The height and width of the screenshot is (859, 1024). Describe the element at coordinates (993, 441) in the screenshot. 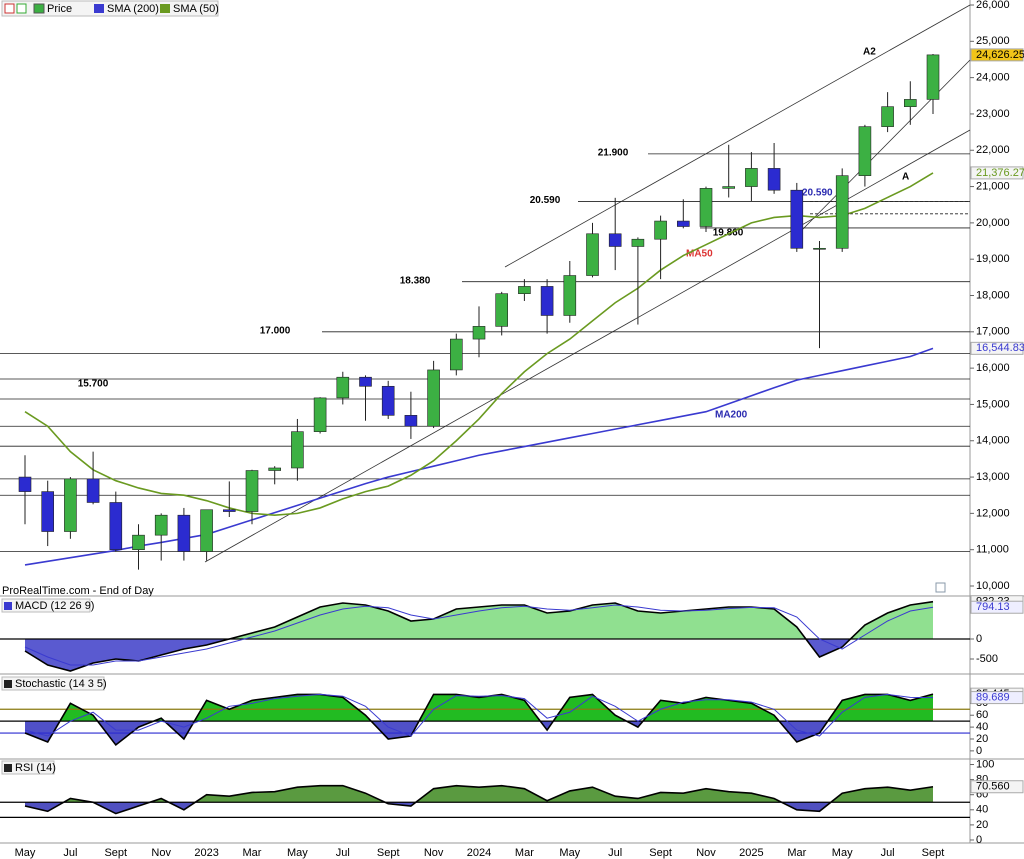

I see `y-tick-label: 14,000` at that location.